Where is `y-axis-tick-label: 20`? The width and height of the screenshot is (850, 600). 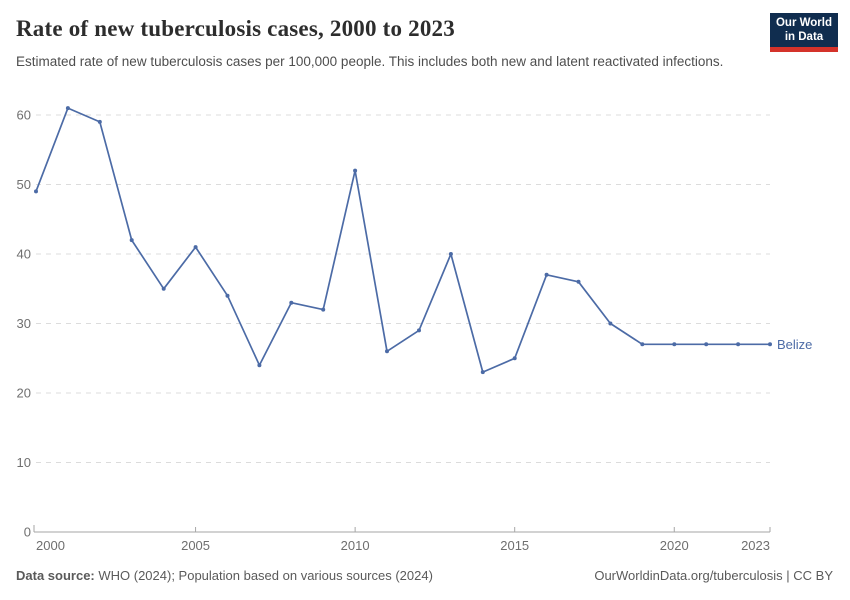 y-axis-tick-label: 20 is located at coordinates (24, 393).